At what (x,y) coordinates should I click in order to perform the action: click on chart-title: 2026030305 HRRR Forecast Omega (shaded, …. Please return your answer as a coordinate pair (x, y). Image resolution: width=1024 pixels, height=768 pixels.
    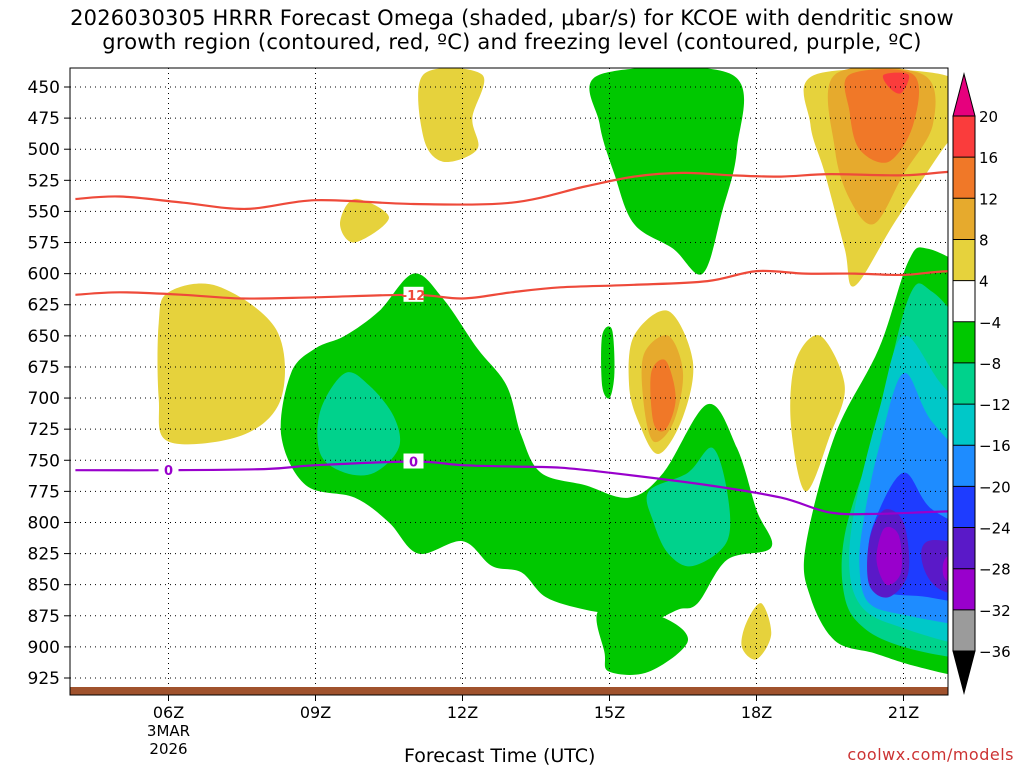
    Looking at the image, I should click on (512, 30).